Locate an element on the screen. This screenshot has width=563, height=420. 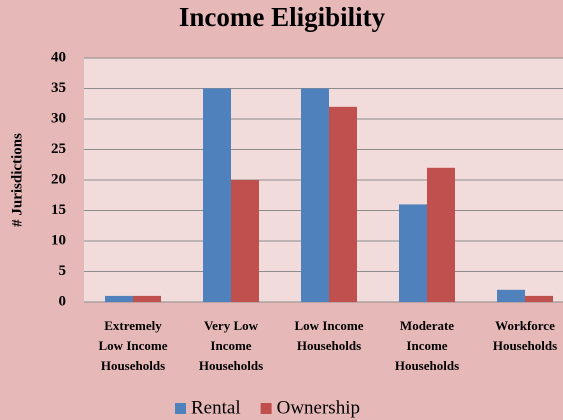
x-tick-label: Extremely Low Income Households is located at coordinates (133, 345).